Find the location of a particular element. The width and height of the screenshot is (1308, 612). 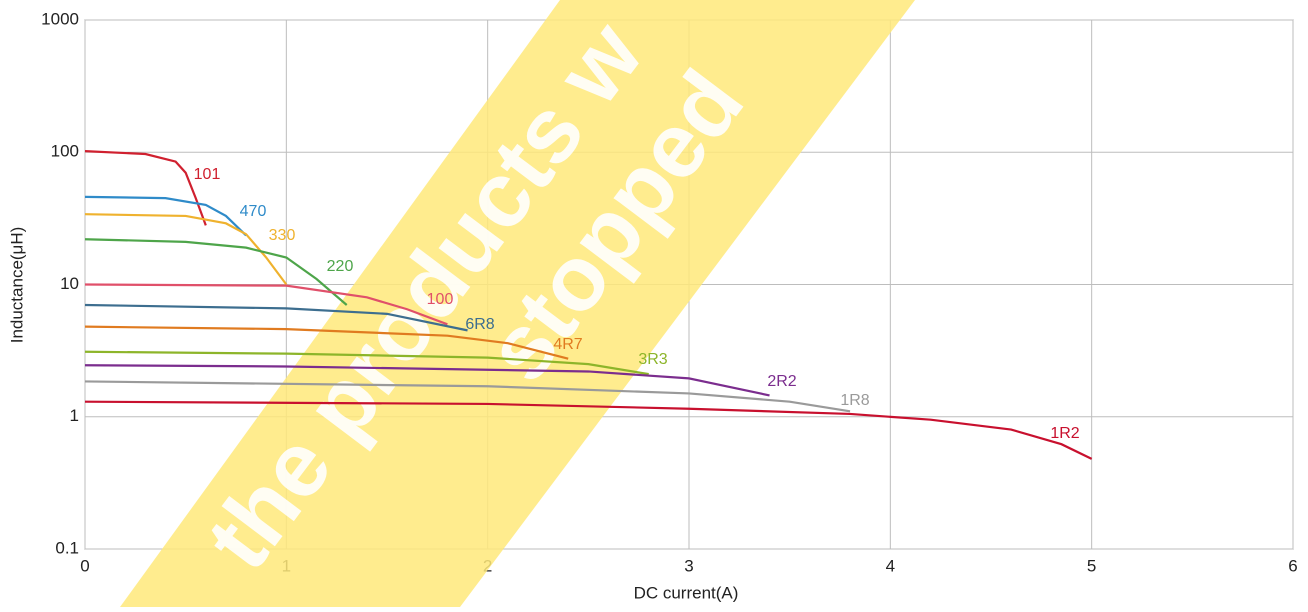

y-axis-label: Inductance(μH) is located at coordinates (16, 285).